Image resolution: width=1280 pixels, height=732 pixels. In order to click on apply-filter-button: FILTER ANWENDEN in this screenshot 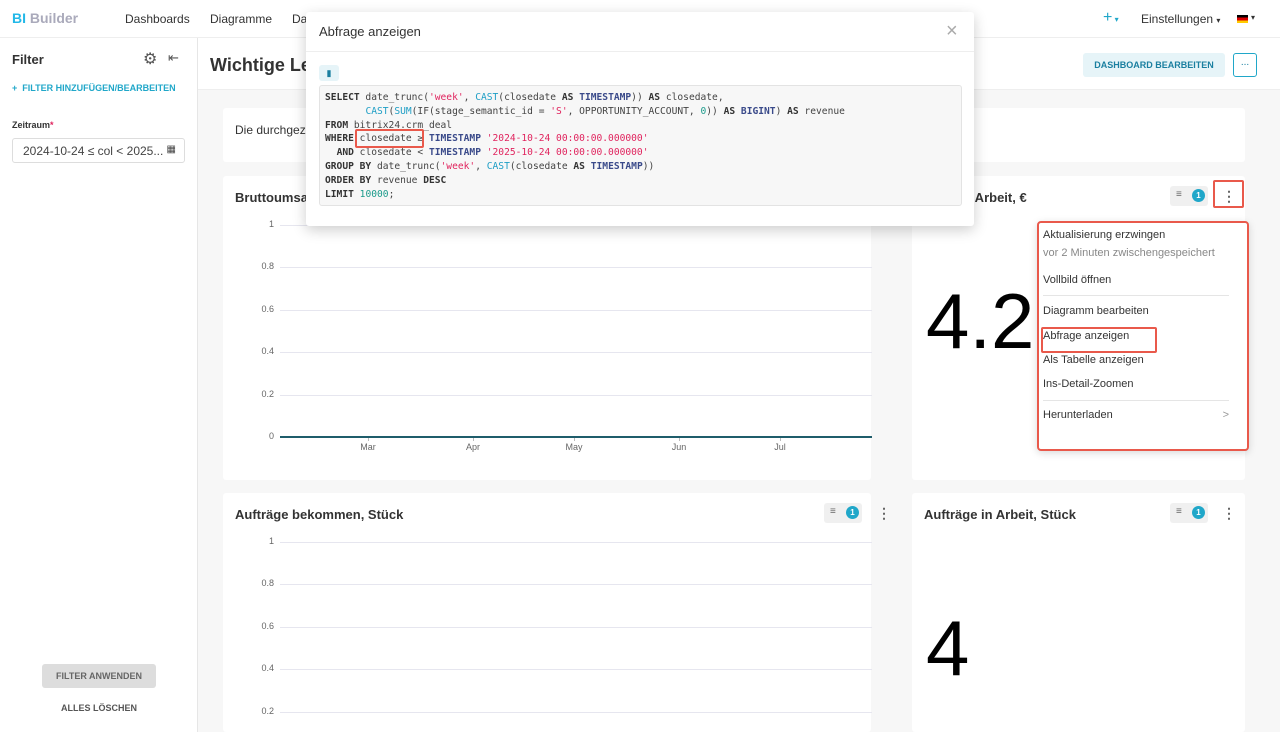, I will do `click(99, 676)`.